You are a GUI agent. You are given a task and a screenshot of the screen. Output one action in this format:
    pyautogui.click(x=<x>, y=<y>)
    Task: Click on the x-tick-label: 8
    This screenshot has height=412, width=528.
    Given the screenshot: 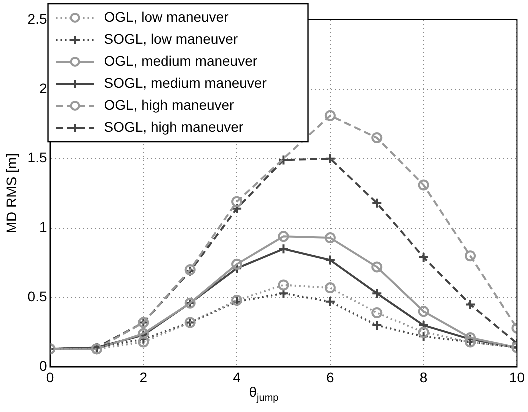 What is the action you would take?
    pyautogui.click(x=424, y=377)
    